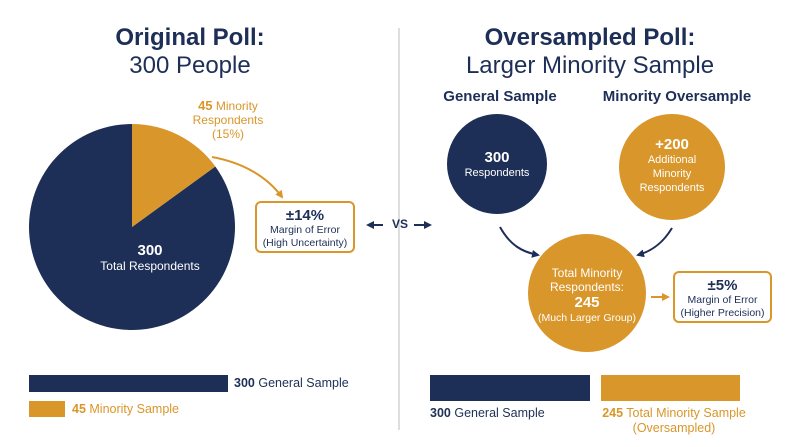  Describe the element at coordinates (613, 413) in the screenshot. I see `right-bar2-num: 245` at that location.